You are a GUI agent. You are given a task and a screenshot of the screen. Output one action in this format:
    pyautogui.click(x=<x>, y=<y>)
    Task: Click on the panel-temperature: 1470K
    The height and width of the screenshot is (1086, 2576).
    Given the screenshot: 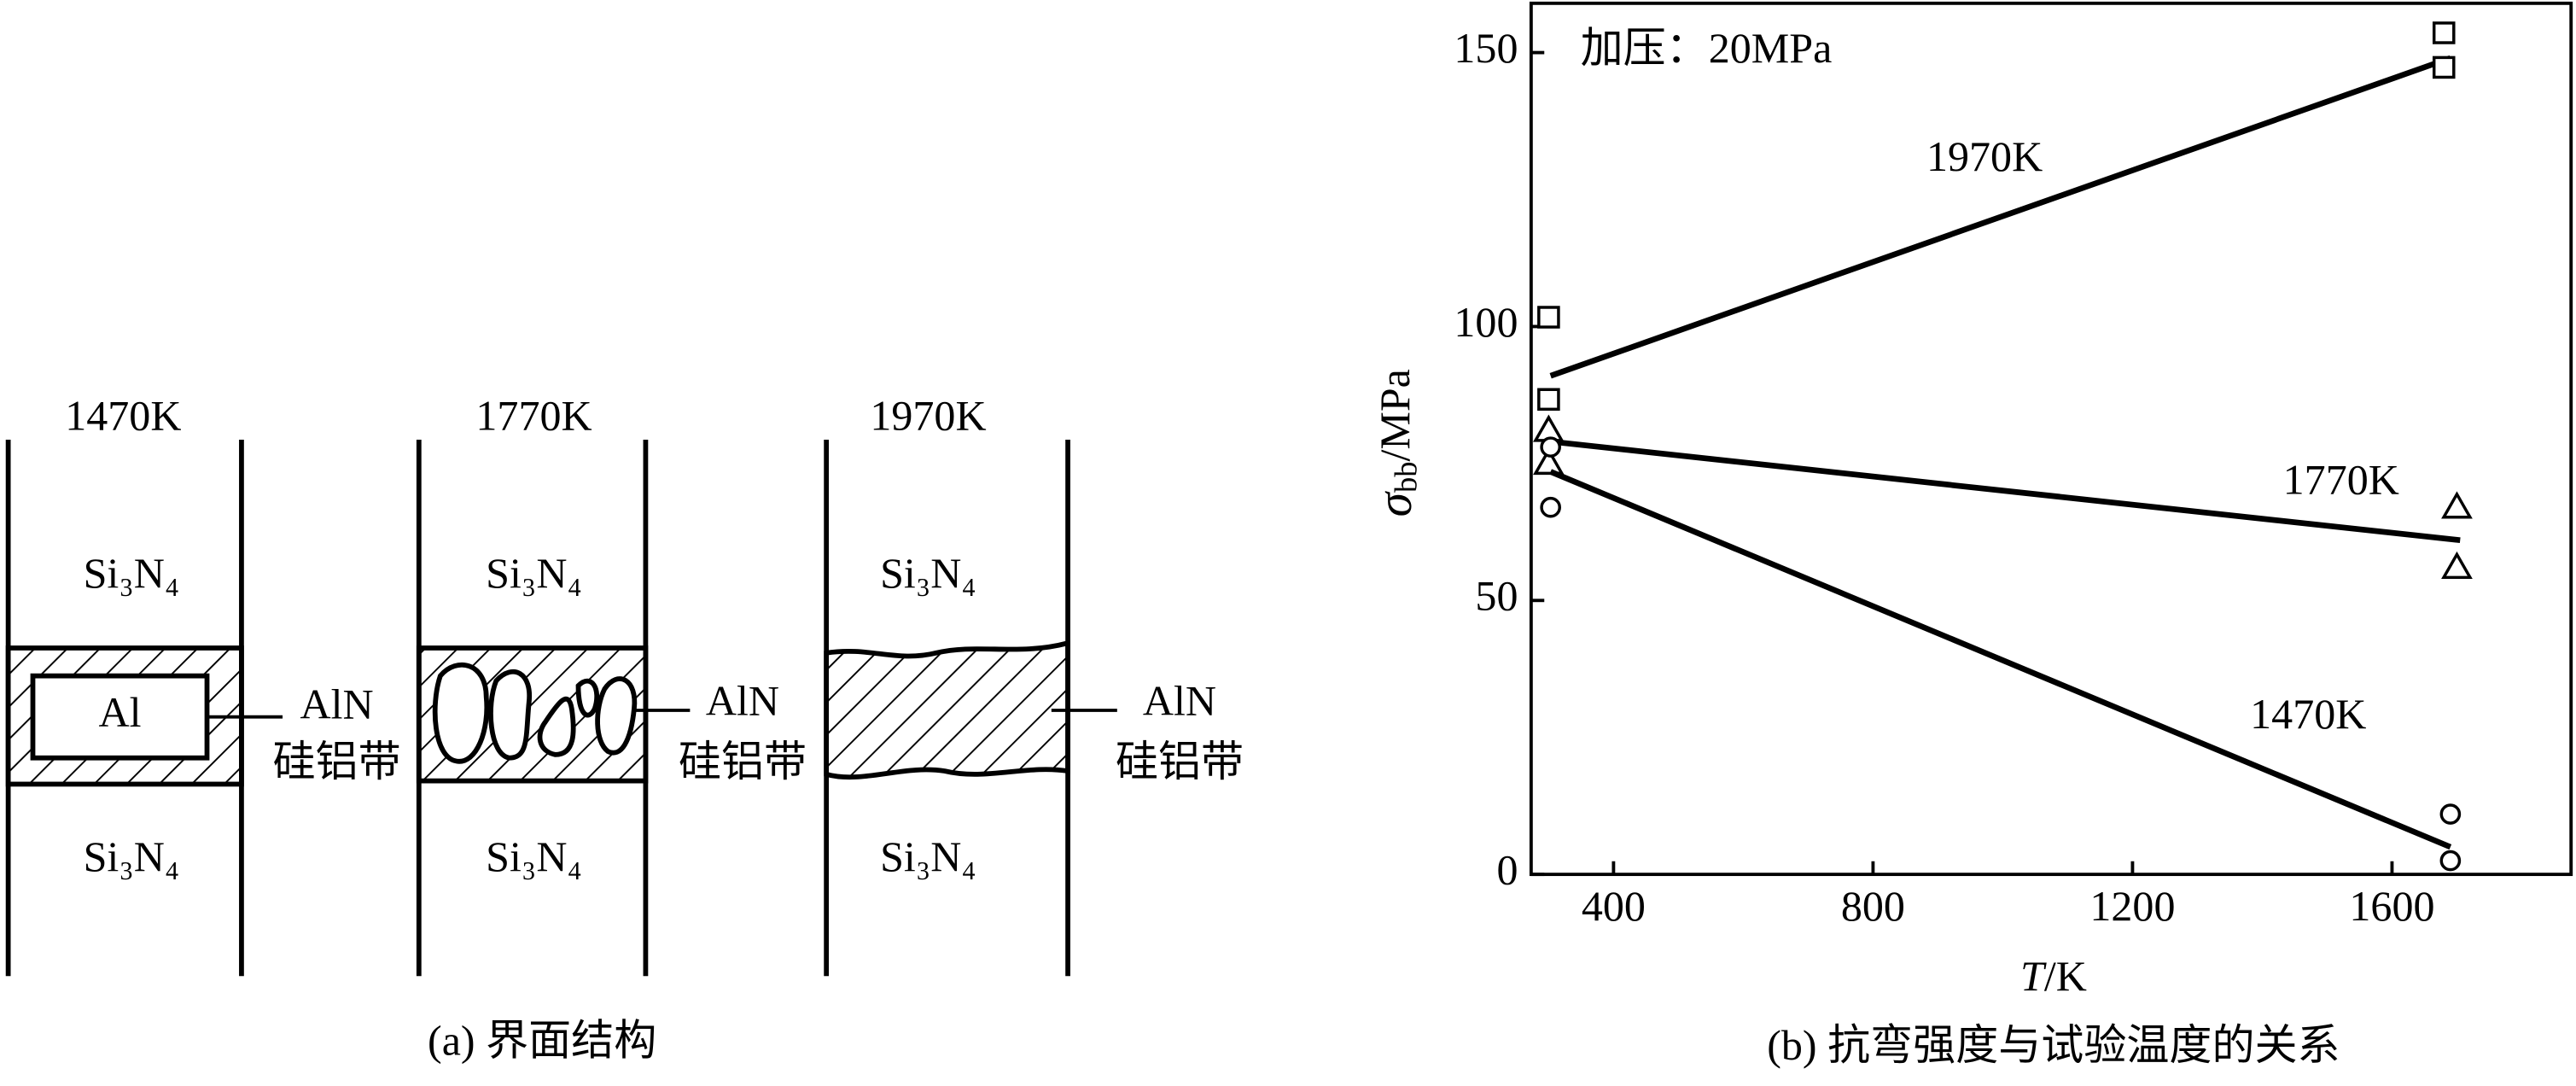 What is the action you would take?
    pyautogui.click(x=123, y=415)
    